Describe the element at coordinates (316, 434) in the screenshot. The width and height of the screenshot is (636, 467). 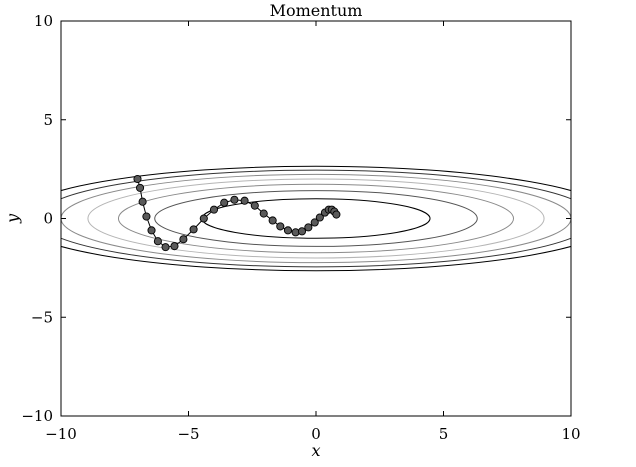
I see `x-tick-label: 0` at that location.